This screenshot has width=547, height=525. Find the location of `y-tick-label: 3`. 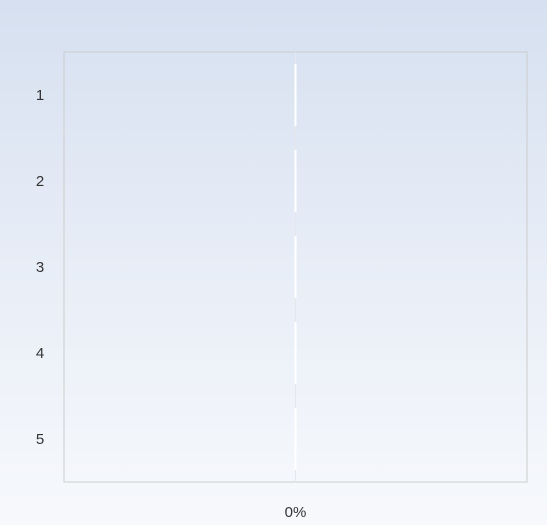

y-tick-label: 3 is located at coordinates (40, 267).